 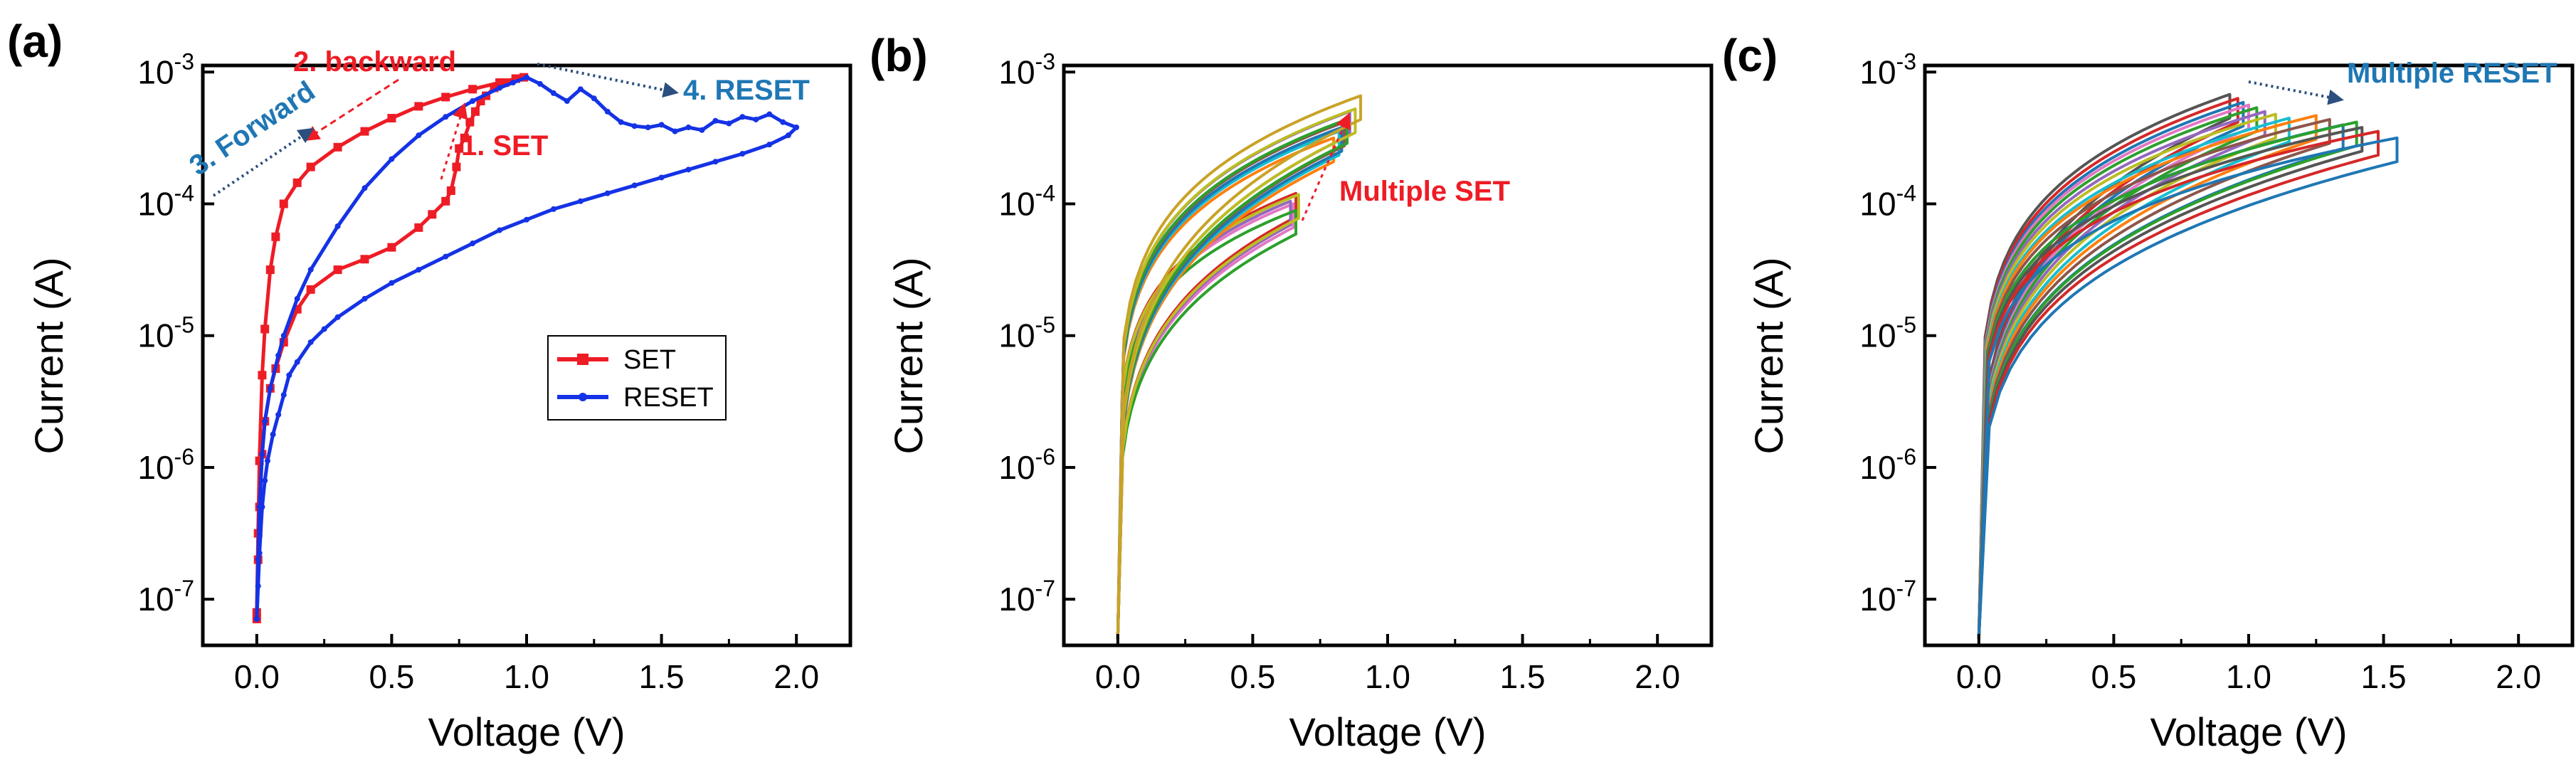 What do you see at coordinates (1750, 56) in the screenshot?
I see `panel-label-c: (c)` at bounding box center [1750, 56].